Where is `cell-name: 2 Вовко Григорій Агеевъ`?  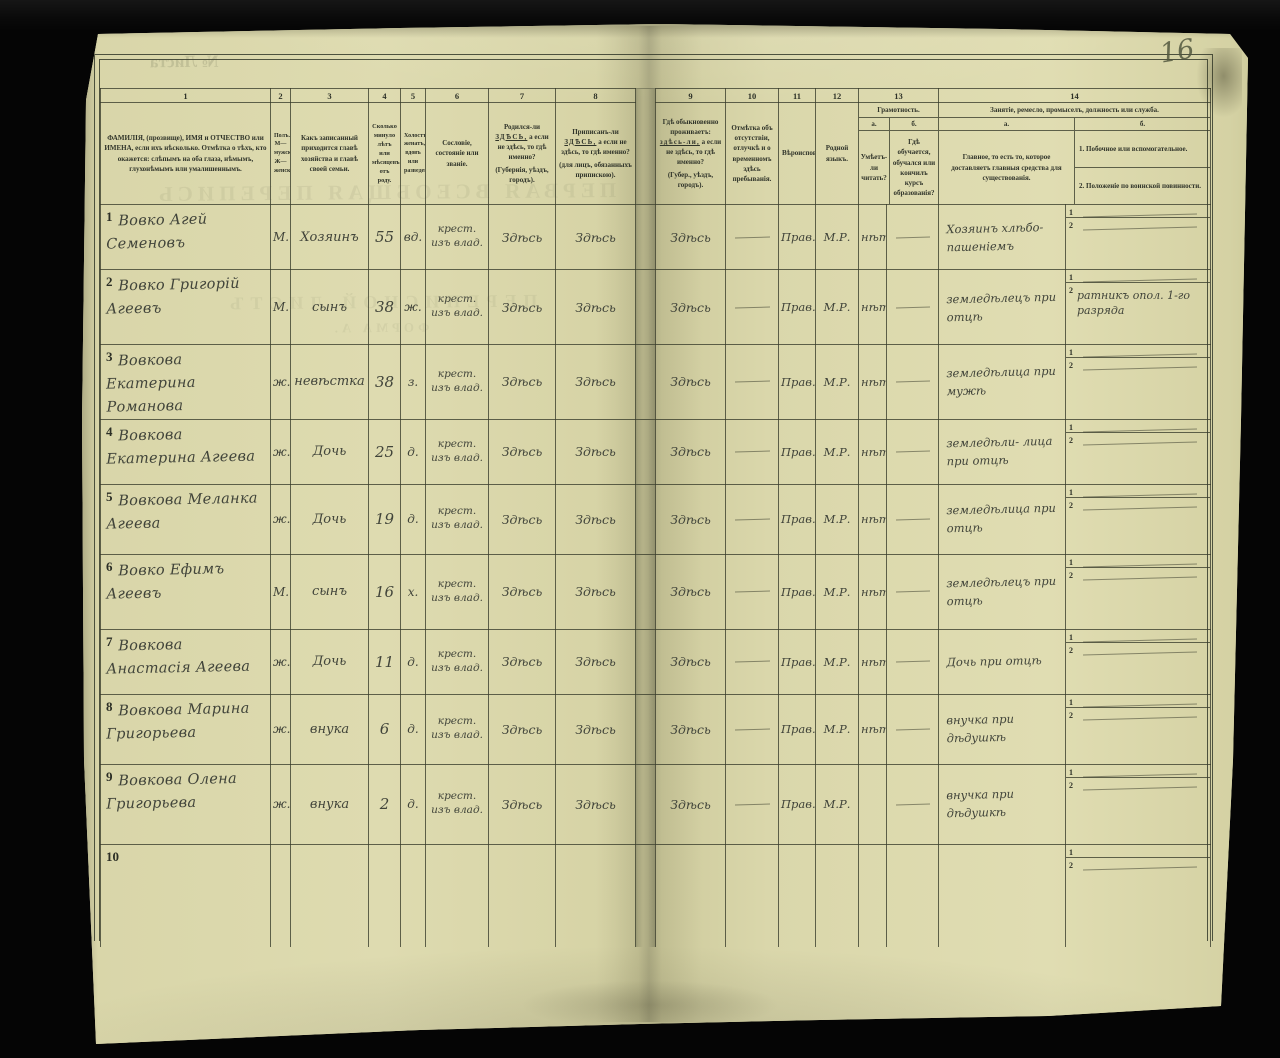
cell-name: 2 Вовко Григорій Агеевъ is located at coordinates (185, 307).